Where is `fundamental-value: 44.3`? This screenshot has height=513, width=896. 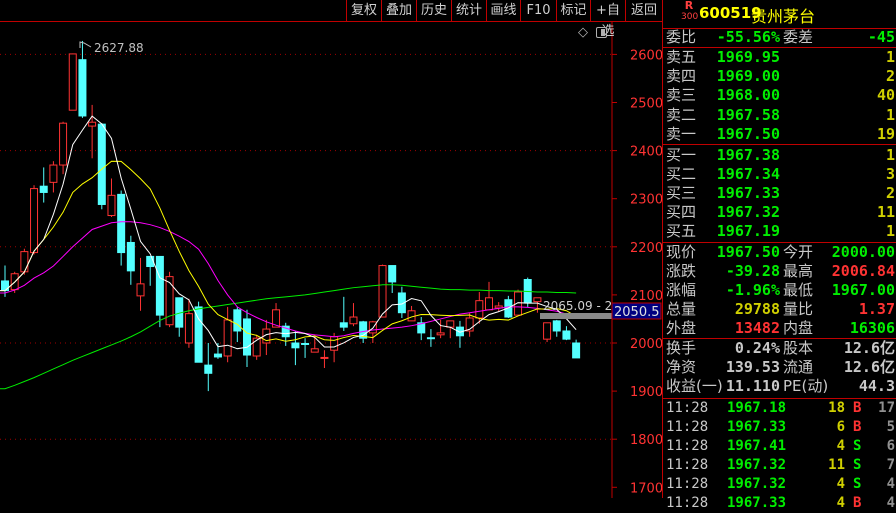
fundamental-value: 44.3 is located at coordinates (876, 386).